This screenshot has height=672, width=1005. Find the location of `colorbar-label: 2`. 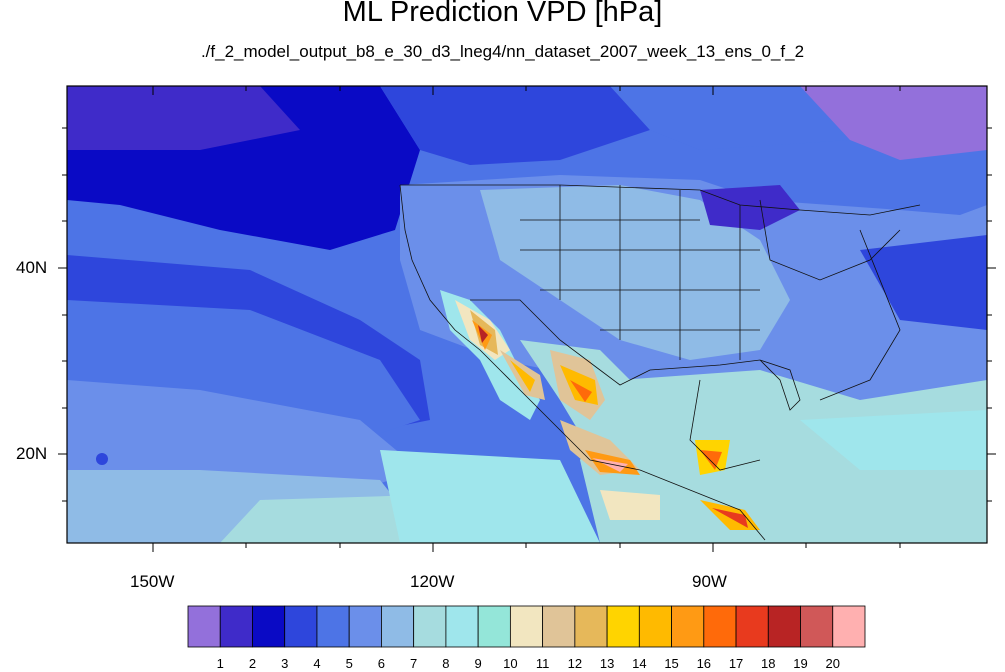

colorbar-label: 2 is located at coordinates (252, 663).